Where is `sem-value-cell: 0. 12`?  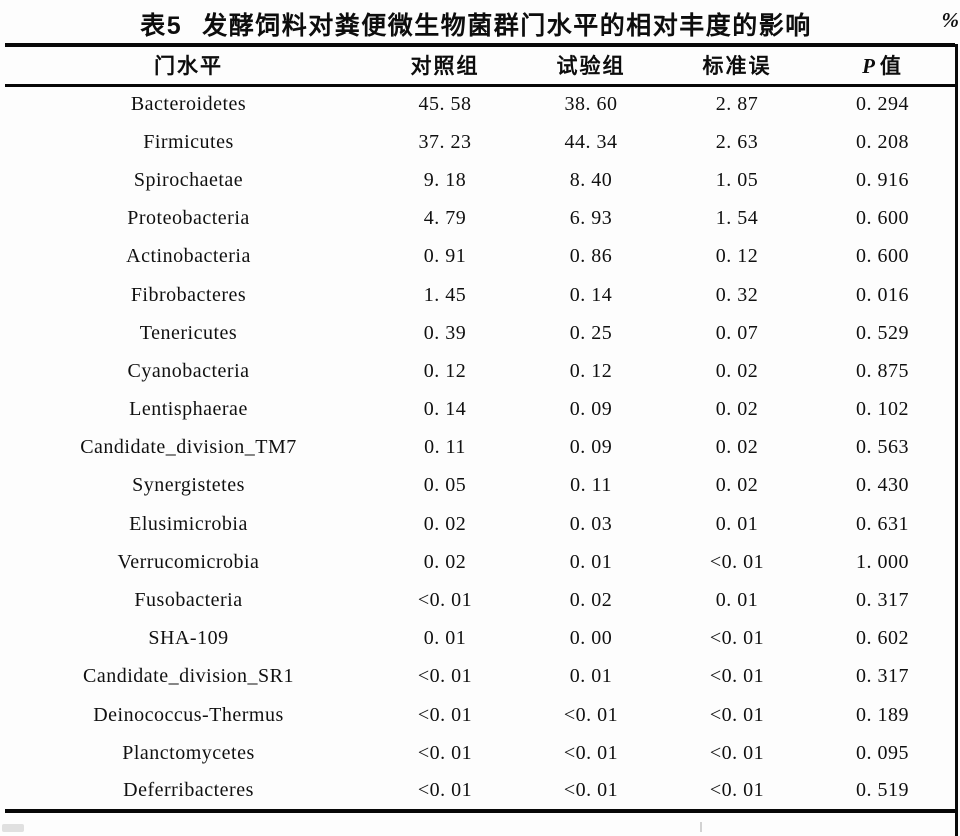
sem-value-cell: 0. 12 is located at coordinates (737, 256).